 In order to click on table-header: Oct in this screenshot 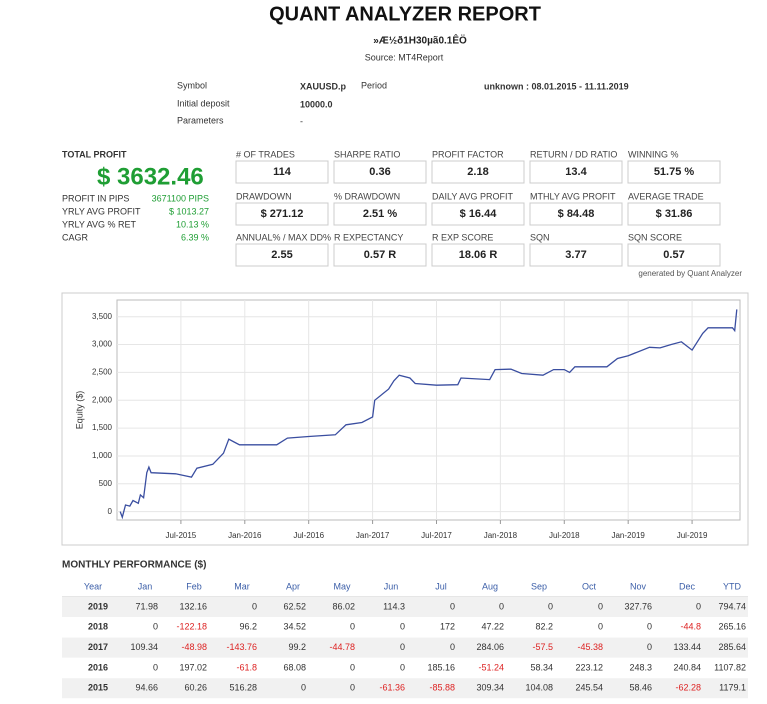, I will do `click(589, 586)`.